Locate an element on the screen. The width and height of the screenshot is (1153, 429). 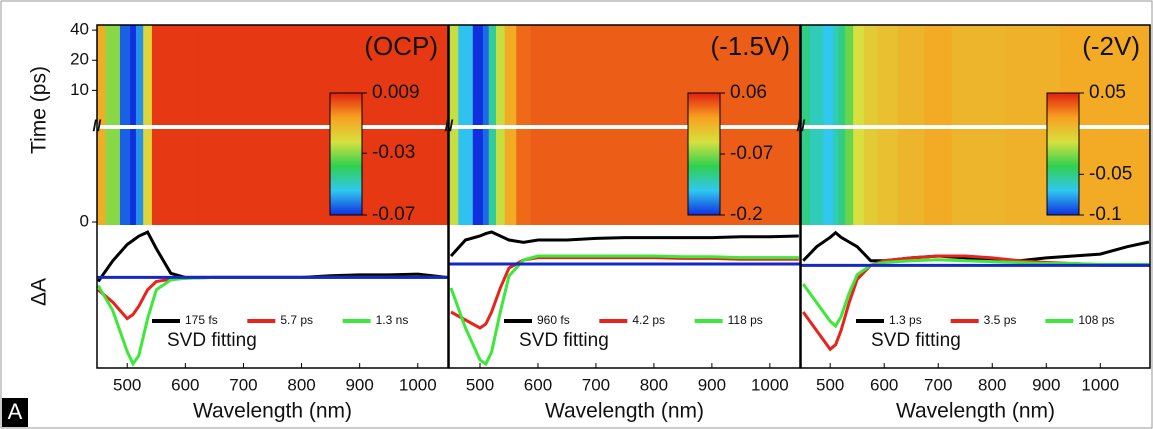
y-tick-label: 40 is located at coordinates (79, 29).